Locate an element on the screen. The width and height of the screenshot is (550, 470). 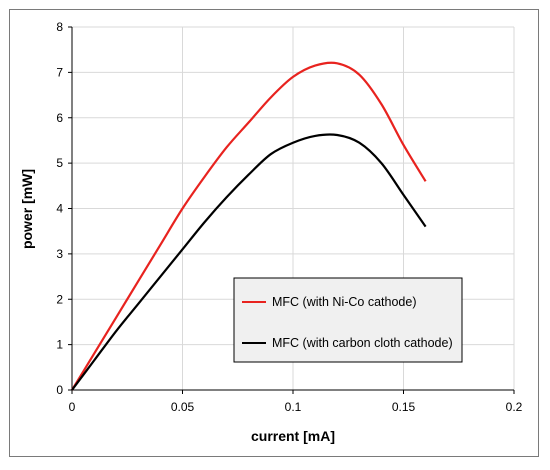
y-tick-label: 4 is located at coordinates (59, 209).